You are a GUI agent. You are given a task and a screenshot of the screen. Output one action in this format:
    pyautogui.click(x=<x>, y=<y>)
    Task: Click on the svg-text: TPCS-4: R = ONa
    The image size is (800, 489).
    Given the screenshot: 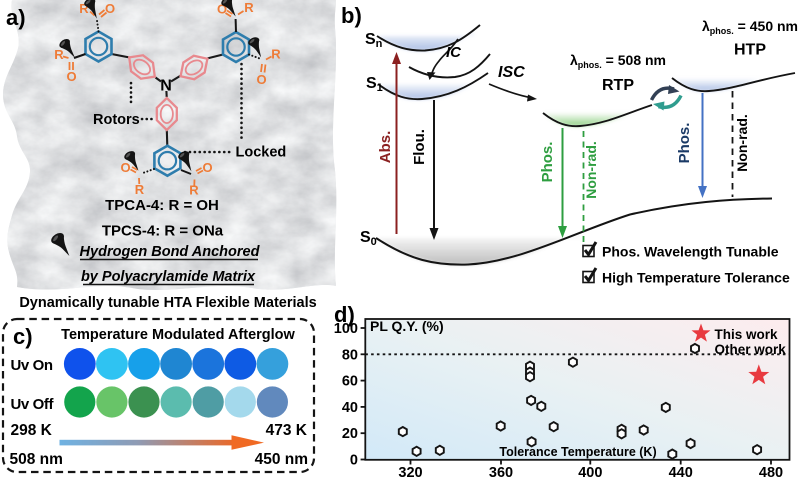 What is the action you would take?
    pyautogui.click(x=163, y=231)
    